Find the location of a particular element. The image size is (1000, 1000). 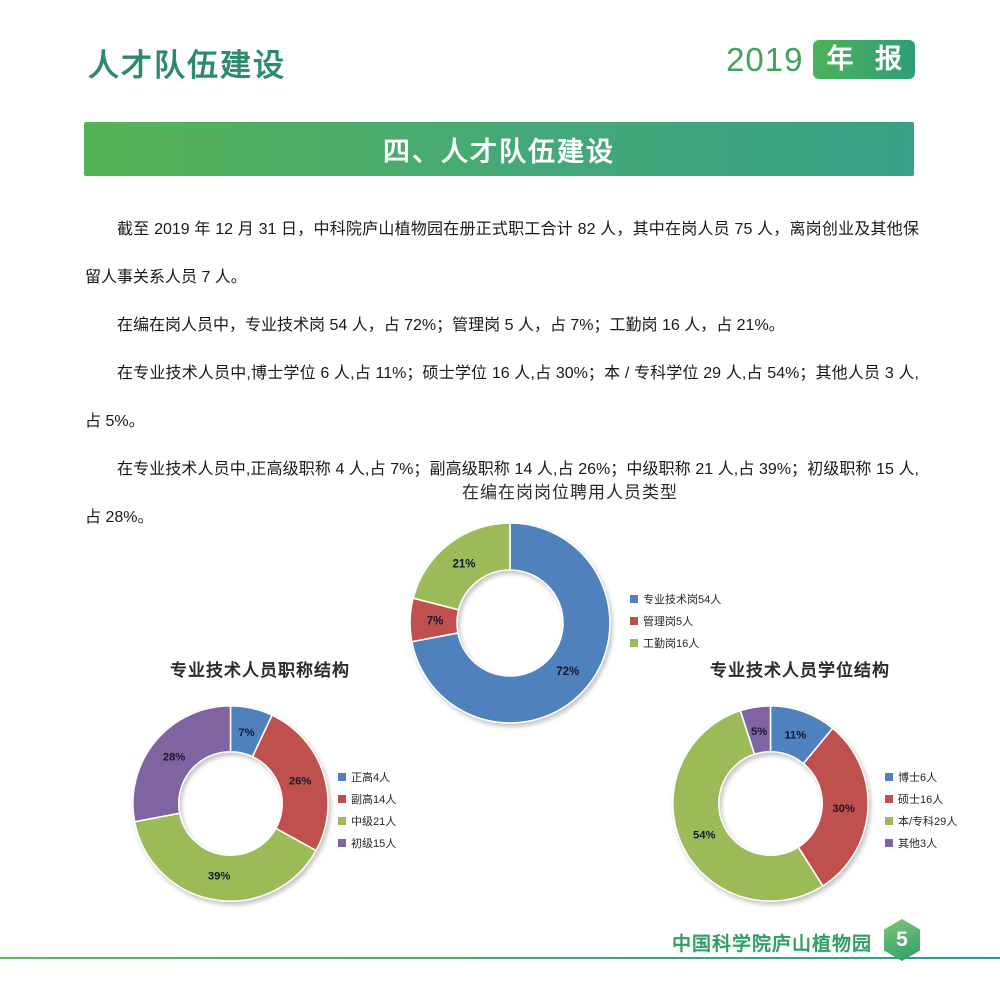

donut-chart: 7% 26% 39% 28% is located at coordinates (230, 803).